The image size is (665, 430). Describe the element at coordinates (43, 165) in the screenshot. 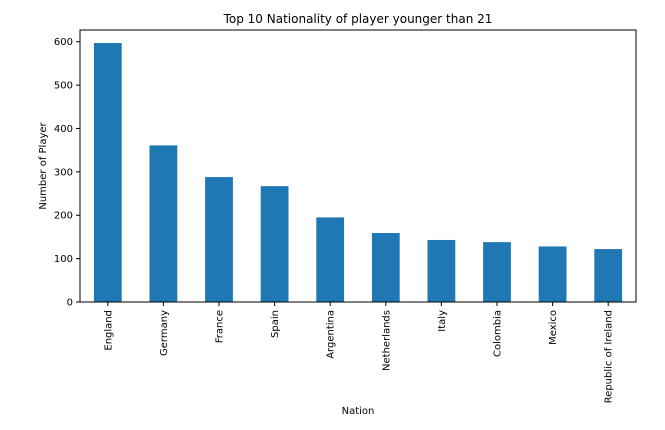

I see `y-axis-label: Number of Player` at that location.